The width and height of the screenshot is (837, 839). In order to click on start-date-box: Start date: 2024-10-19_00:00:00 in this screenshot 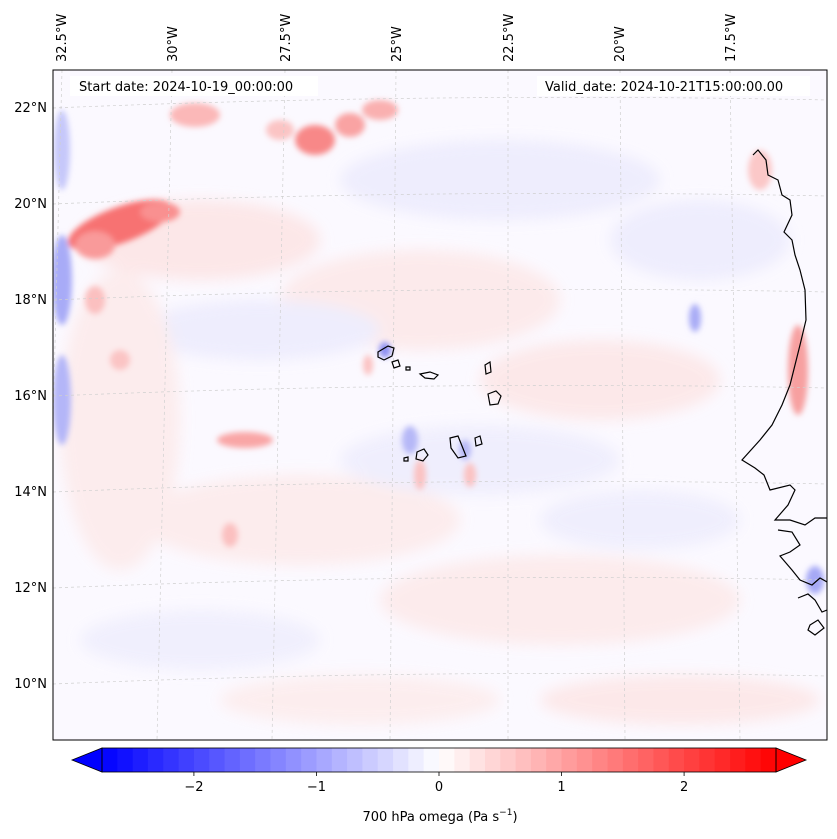, I will do `click(194, 86)`.